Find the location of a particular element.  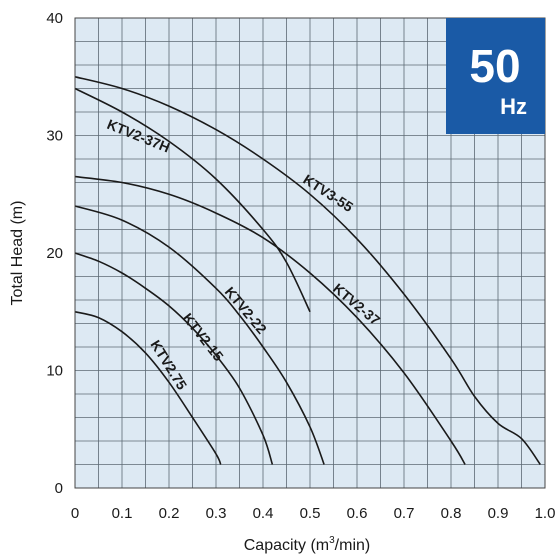

x-tick-labels: 0 0.1 0.2 0.3 0.4 0.5 0.6 0.7 0.8 0.9 1.0 is located at coordinates (313, 513).